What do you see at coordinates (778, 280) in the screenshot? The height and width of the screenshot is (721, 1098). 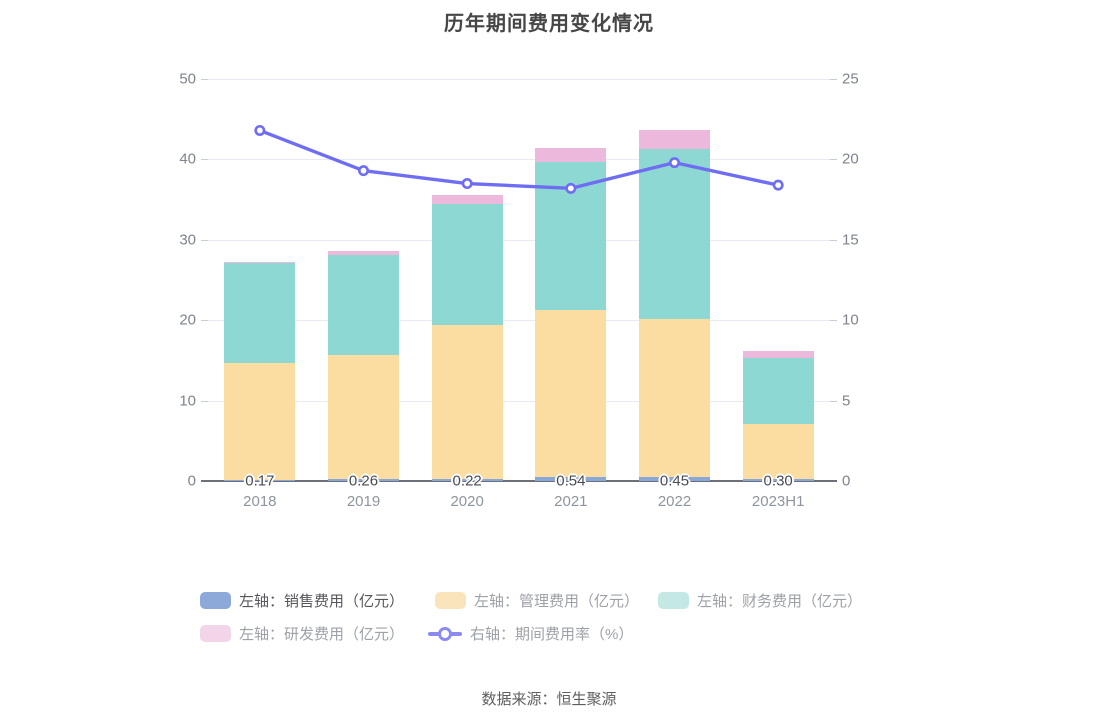 I see `bar-column-2023H1` at bounding box center [778, 280].